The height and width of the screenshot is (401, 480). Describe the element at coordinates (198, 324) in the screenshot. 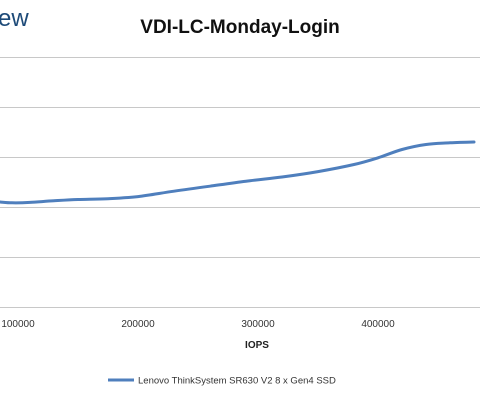

I see `x-tick-labels: 100000 200000 300000 400000` at that location.